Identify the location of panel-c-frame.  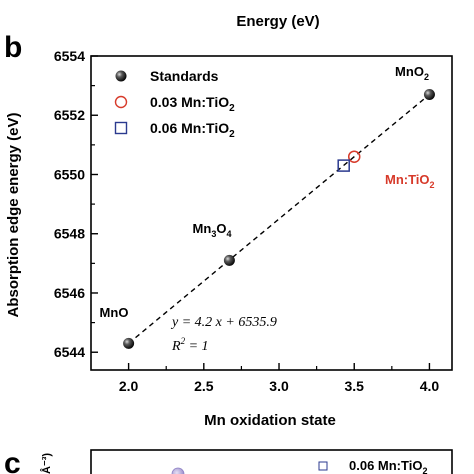
(271, 461).